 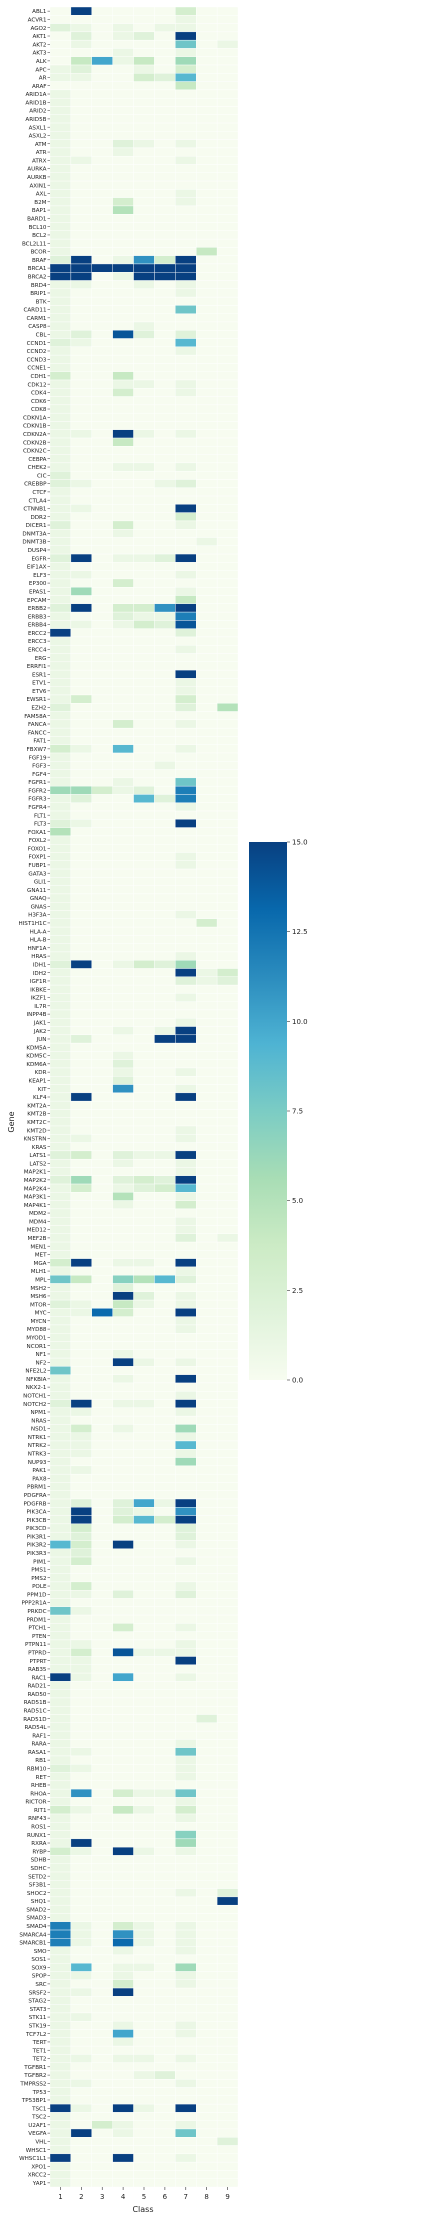 What do you see at coordinates (37, 460) in the screenshot?
I see `gene-label: CEBPA` at bounding box center [37, 460].